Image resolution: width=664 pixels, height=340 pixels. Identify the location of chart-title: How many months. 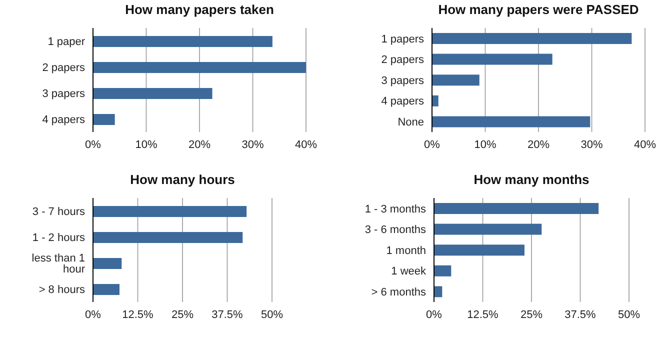
(531, 179).